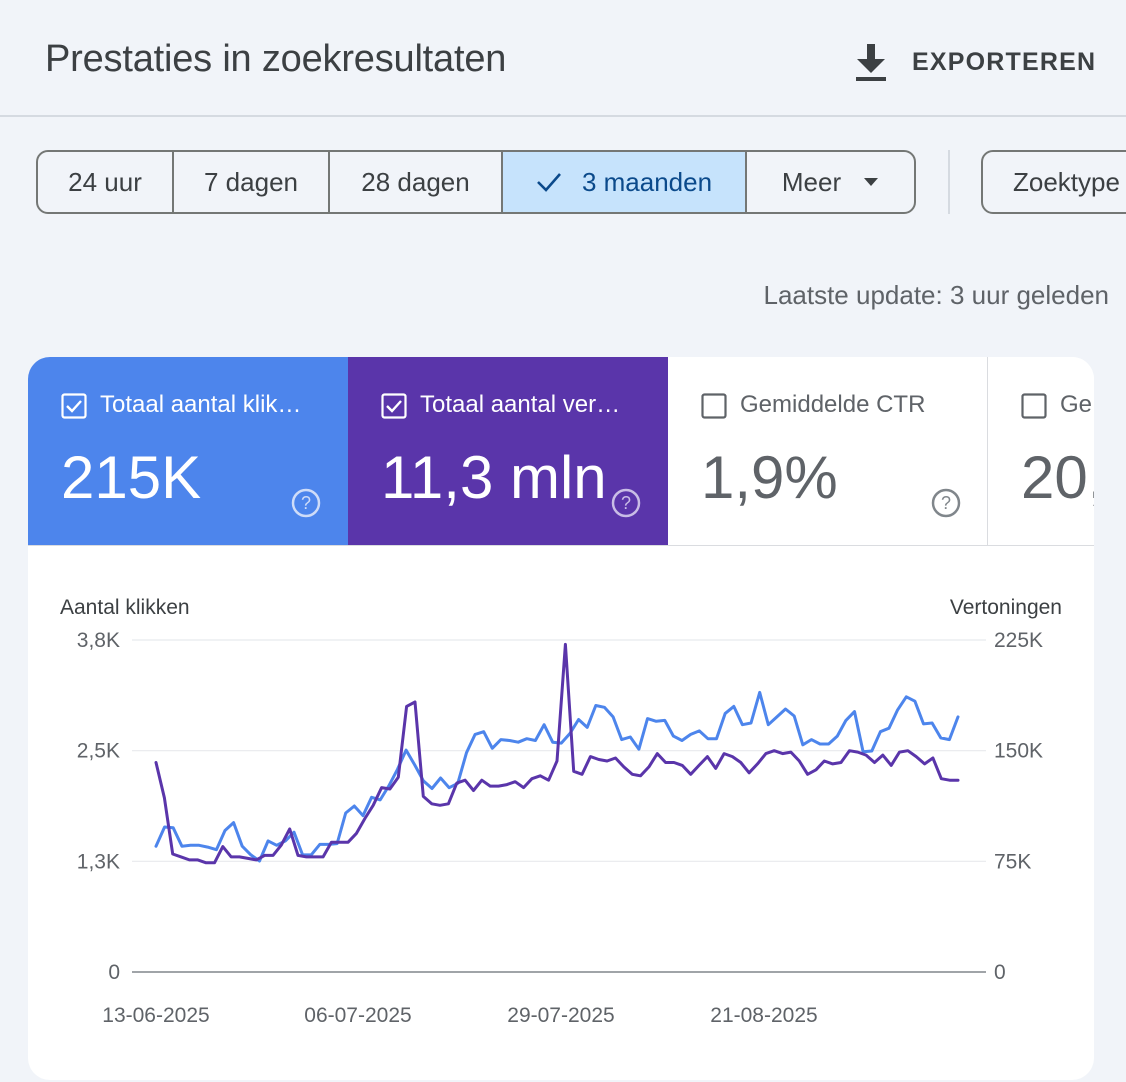  I want to click on impressions-series-line, so click(557, 753).